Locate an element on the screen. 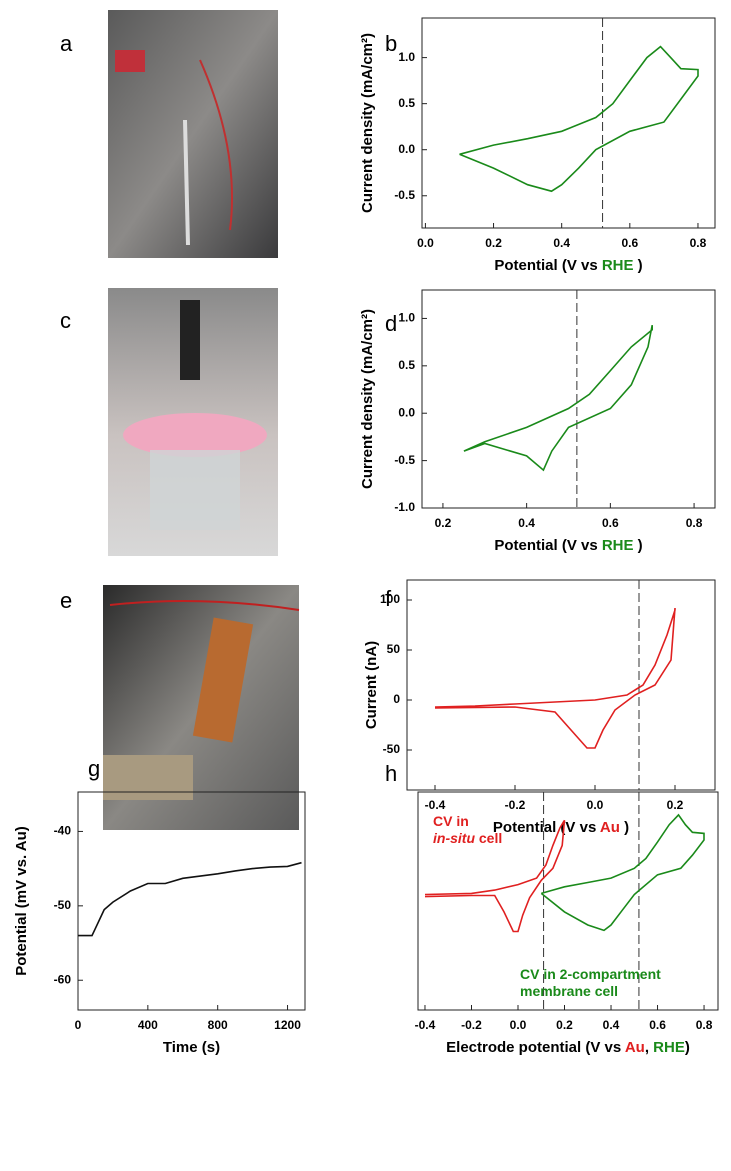  x-axis-label-part: Time (s) is located at coordinates (191, 1047).